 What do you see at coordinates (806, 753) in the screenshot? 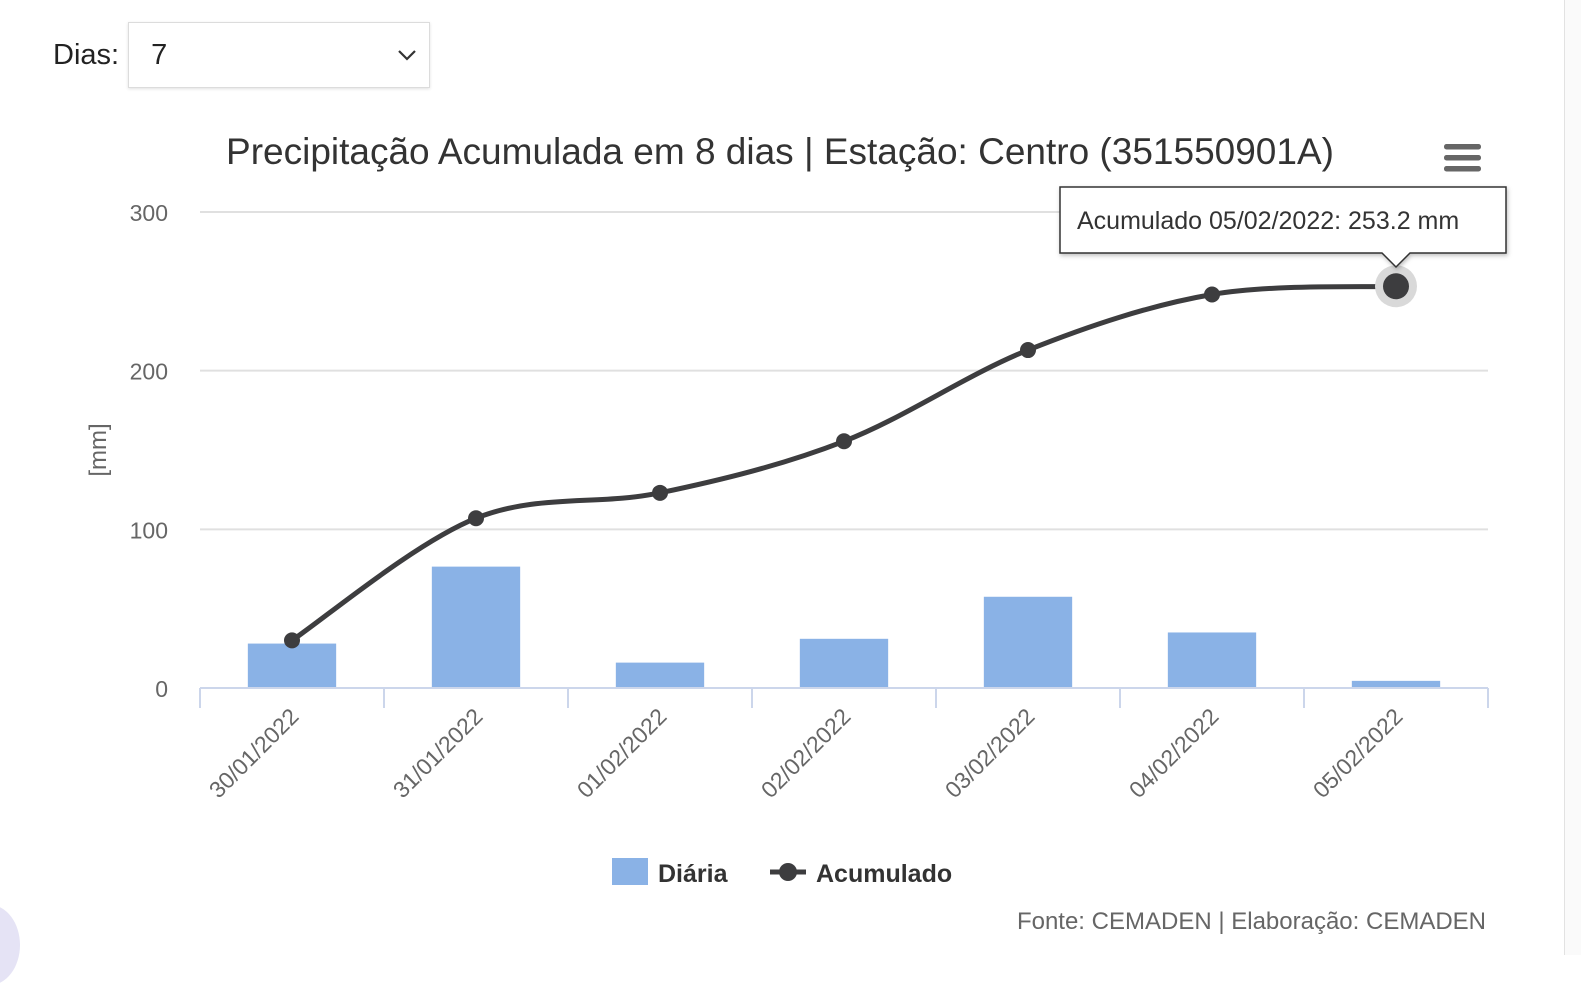
I see `x-tick-label: 02/02/2022` at bounding box center [806, 753].